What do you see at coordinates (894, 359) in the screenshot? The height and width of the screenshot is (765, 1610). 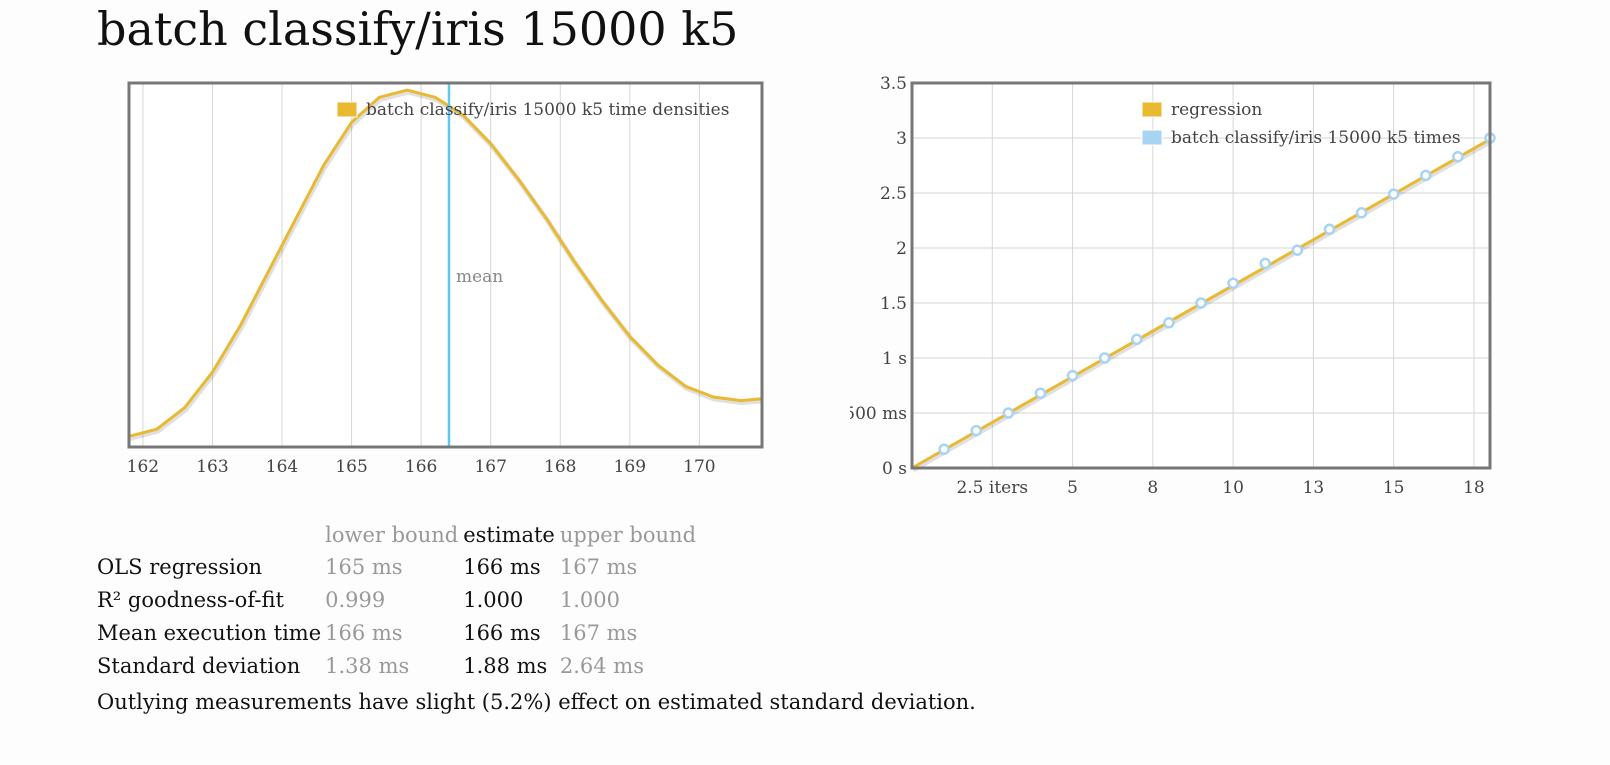 I see `regression-y-tick-label: 1 s` at bounding box center [894, 359].